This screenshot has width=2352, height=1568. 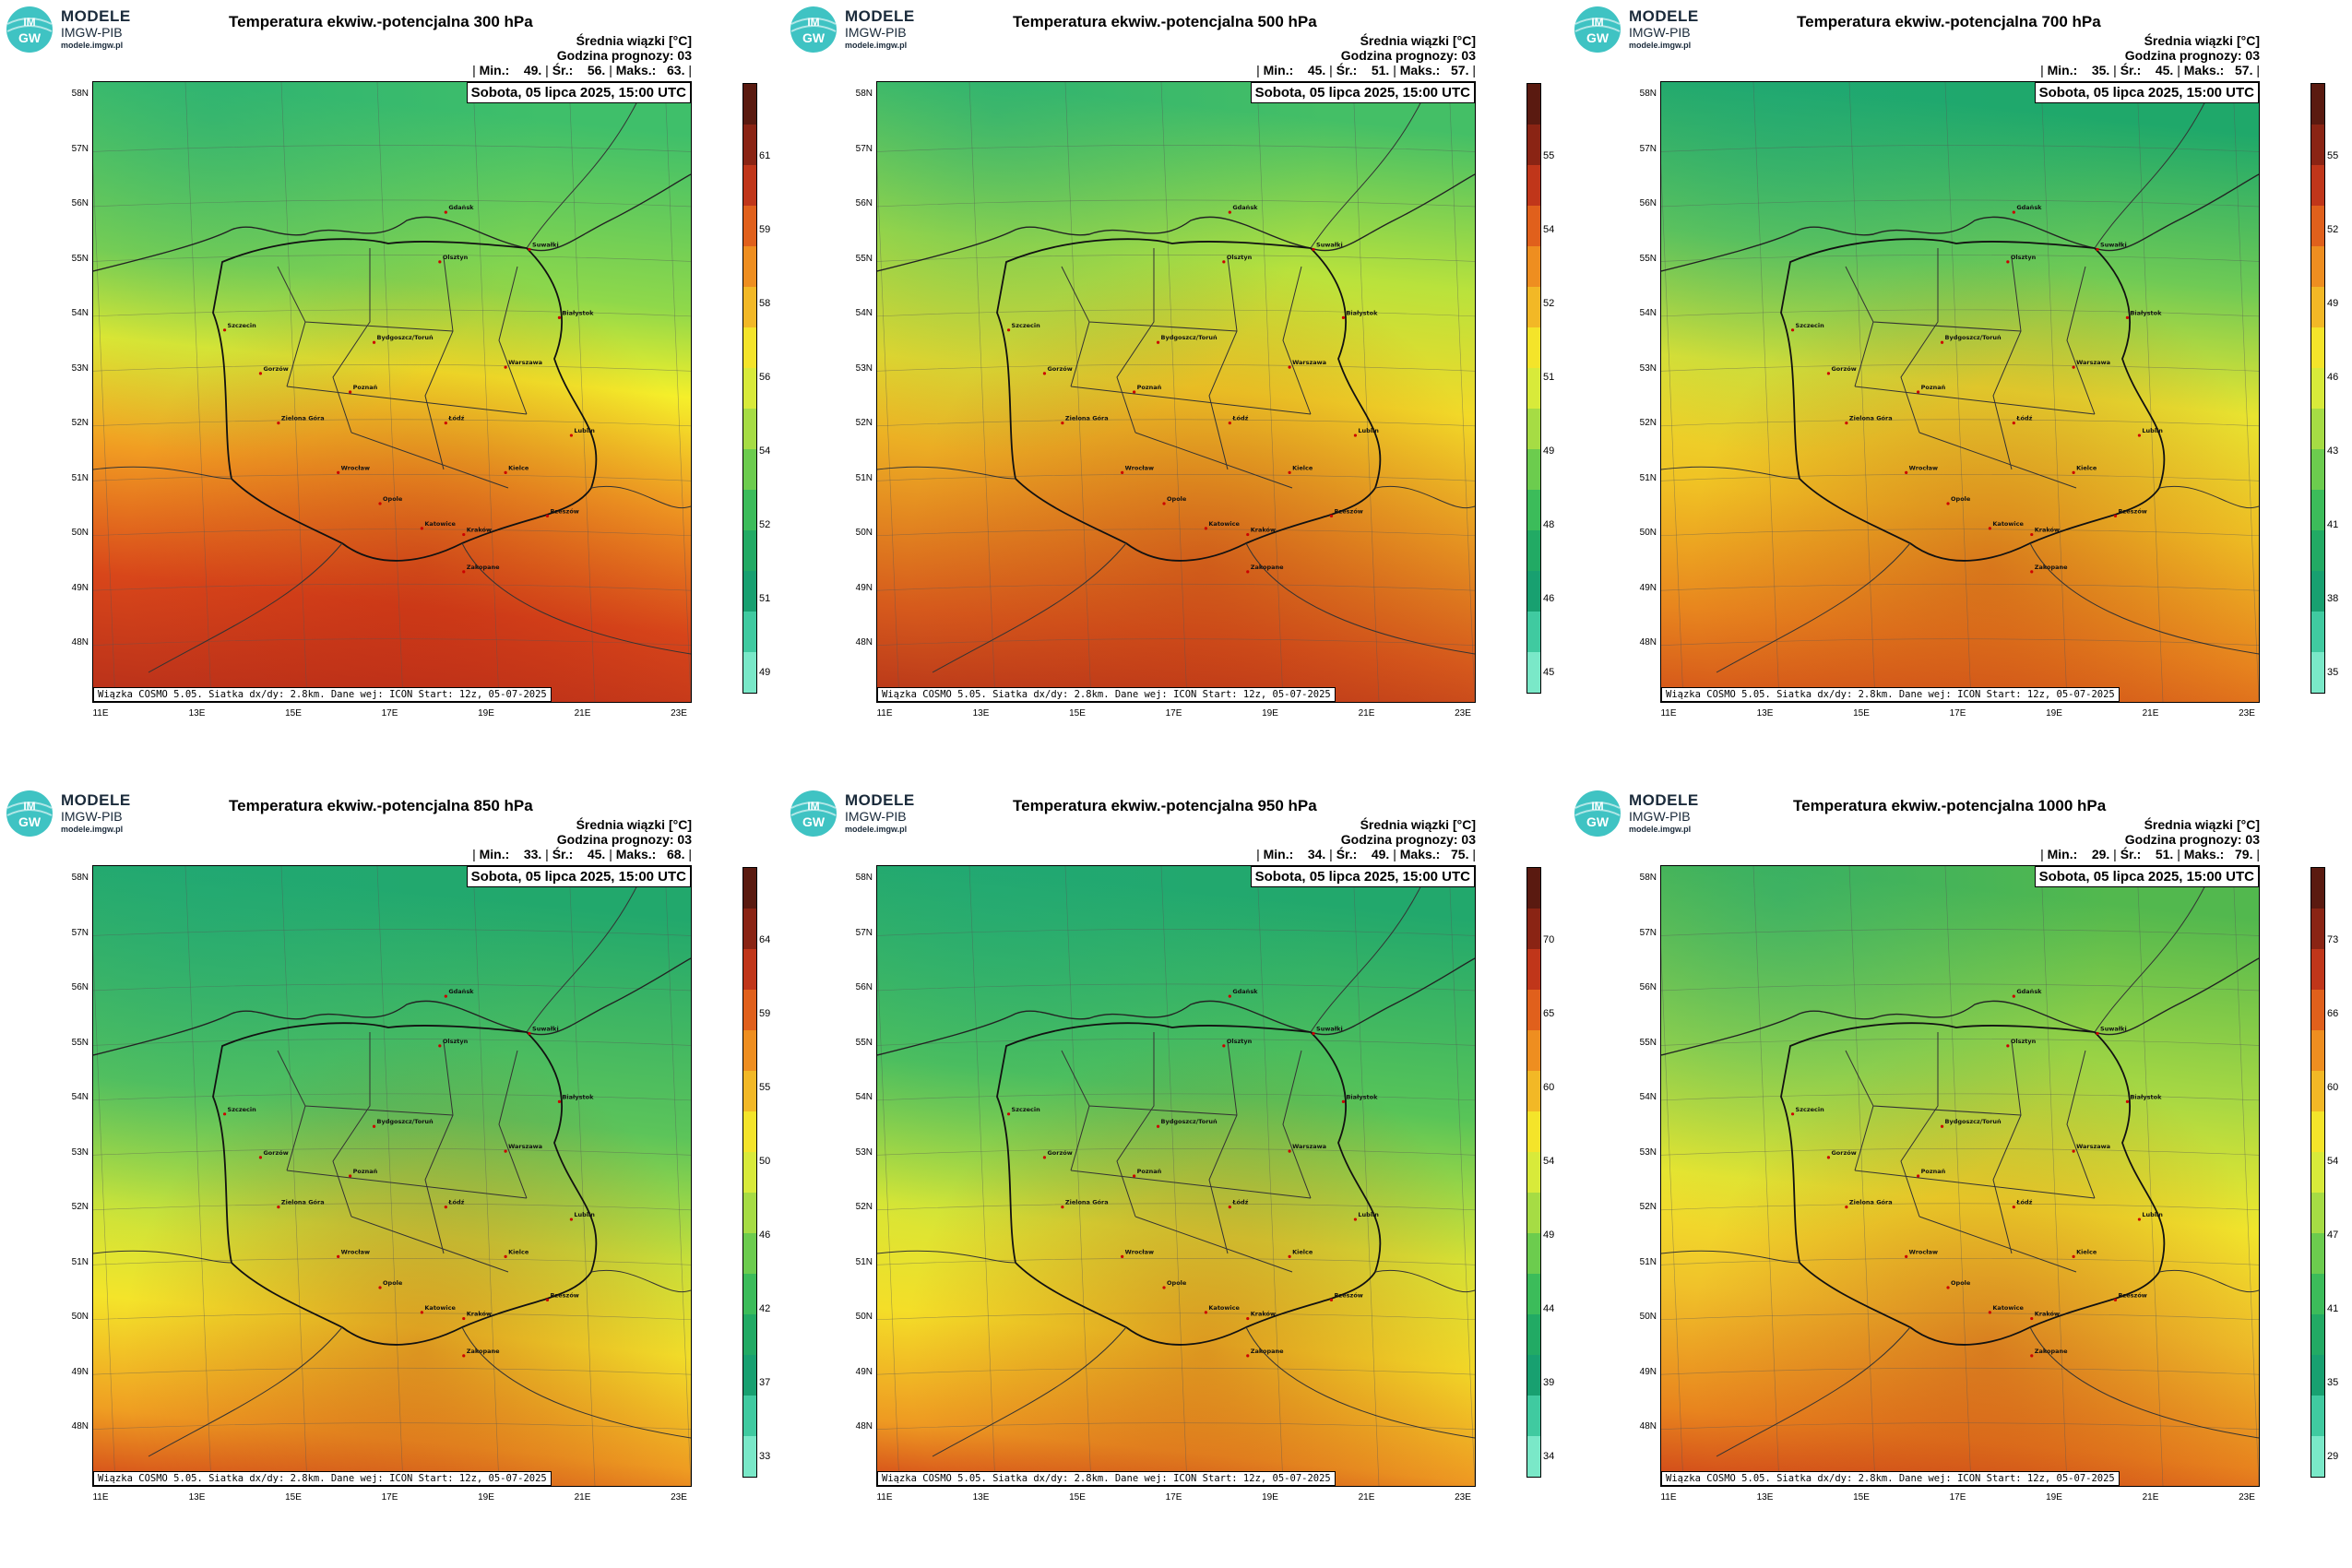 What do you see at coordinates (1549, 1087) in the screenshot?
I see `colorbar-label: 60` at bounding box center [1549, 1087].